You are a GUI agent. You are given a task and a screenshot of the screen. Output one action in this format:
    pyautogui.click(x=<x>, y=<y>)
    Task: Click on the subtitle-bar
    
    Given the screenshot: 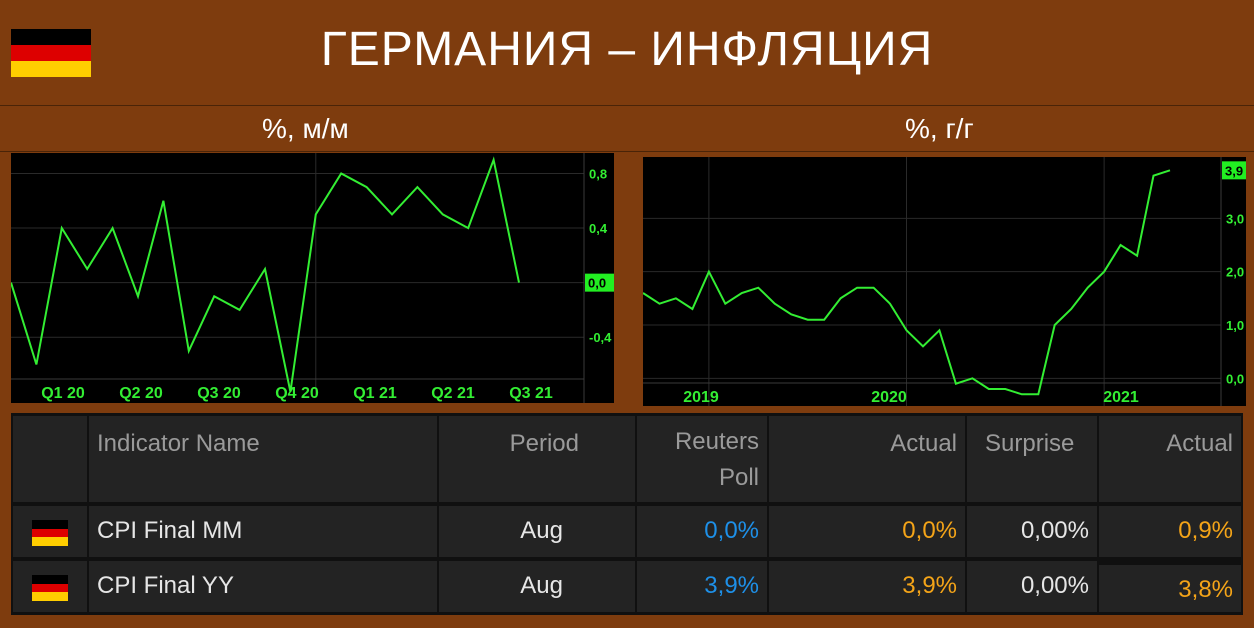 What is the action you would take?
    pyautogui.click(x=627, y=129)
    